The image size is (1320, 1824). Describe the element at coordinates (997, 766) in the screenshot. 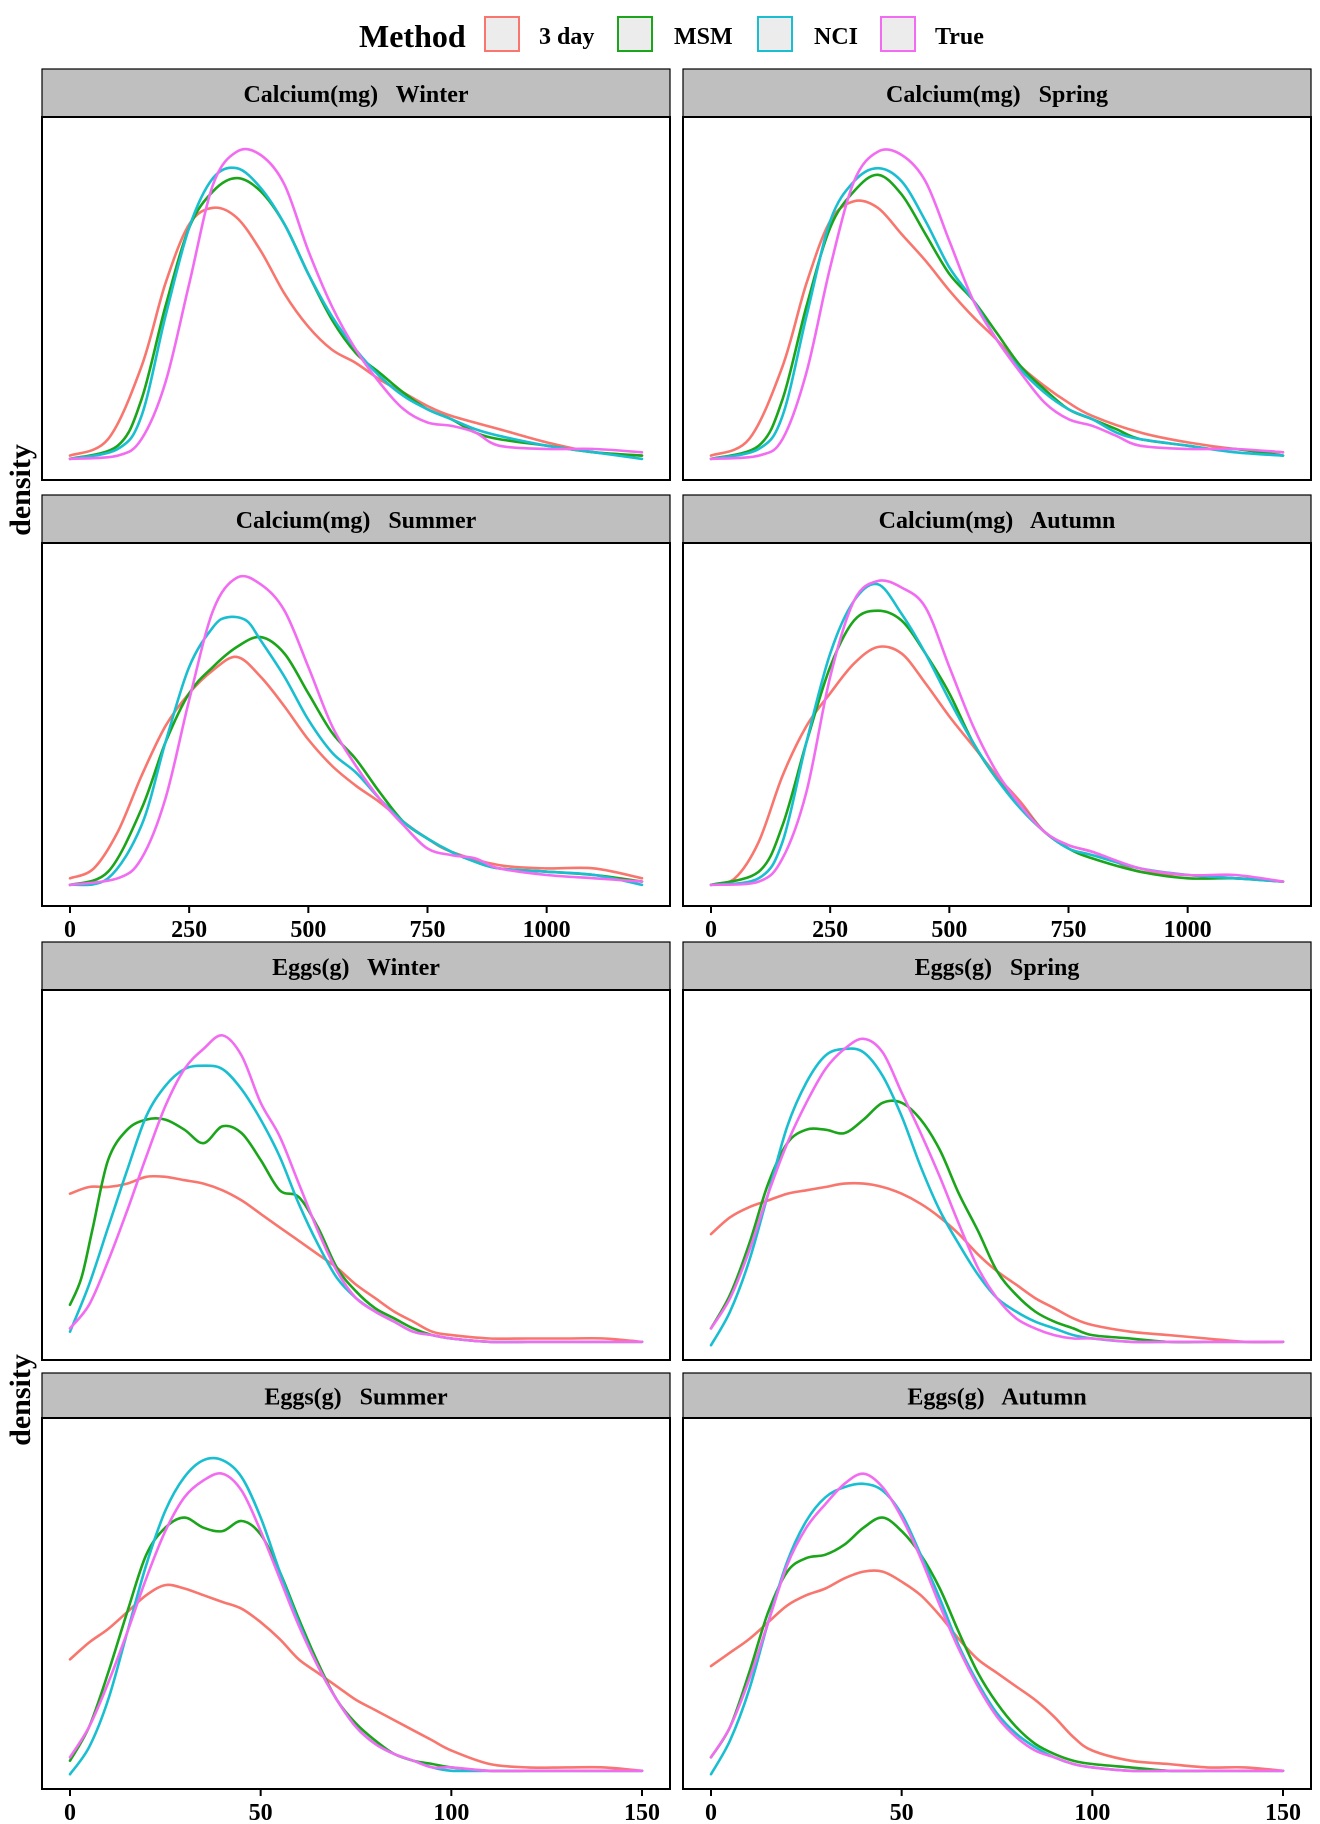

I see `panel-4-line-3day` at that location.